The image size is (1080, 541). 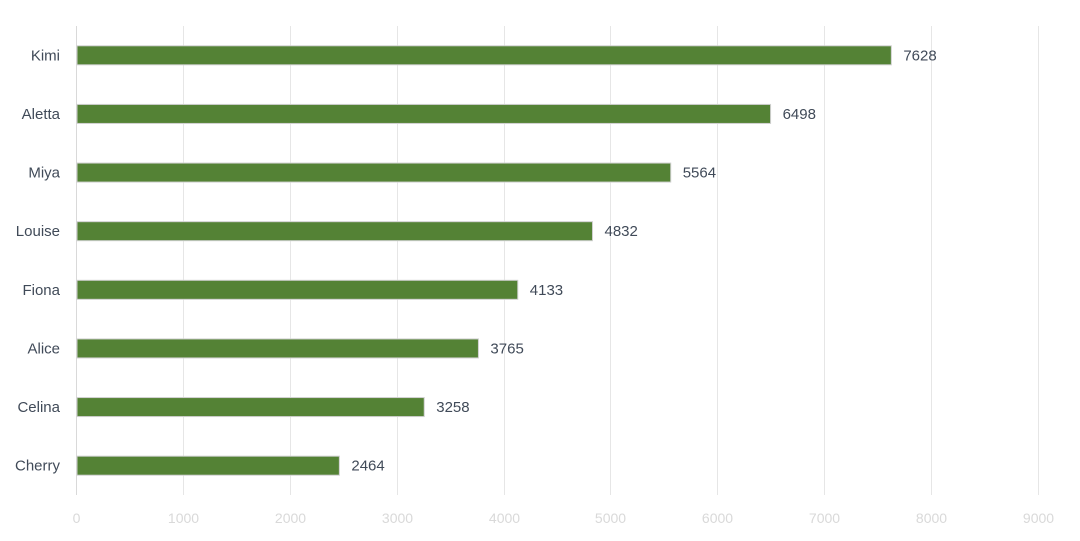 I want to click on category-label: Celina, so click(x=38, y=407).